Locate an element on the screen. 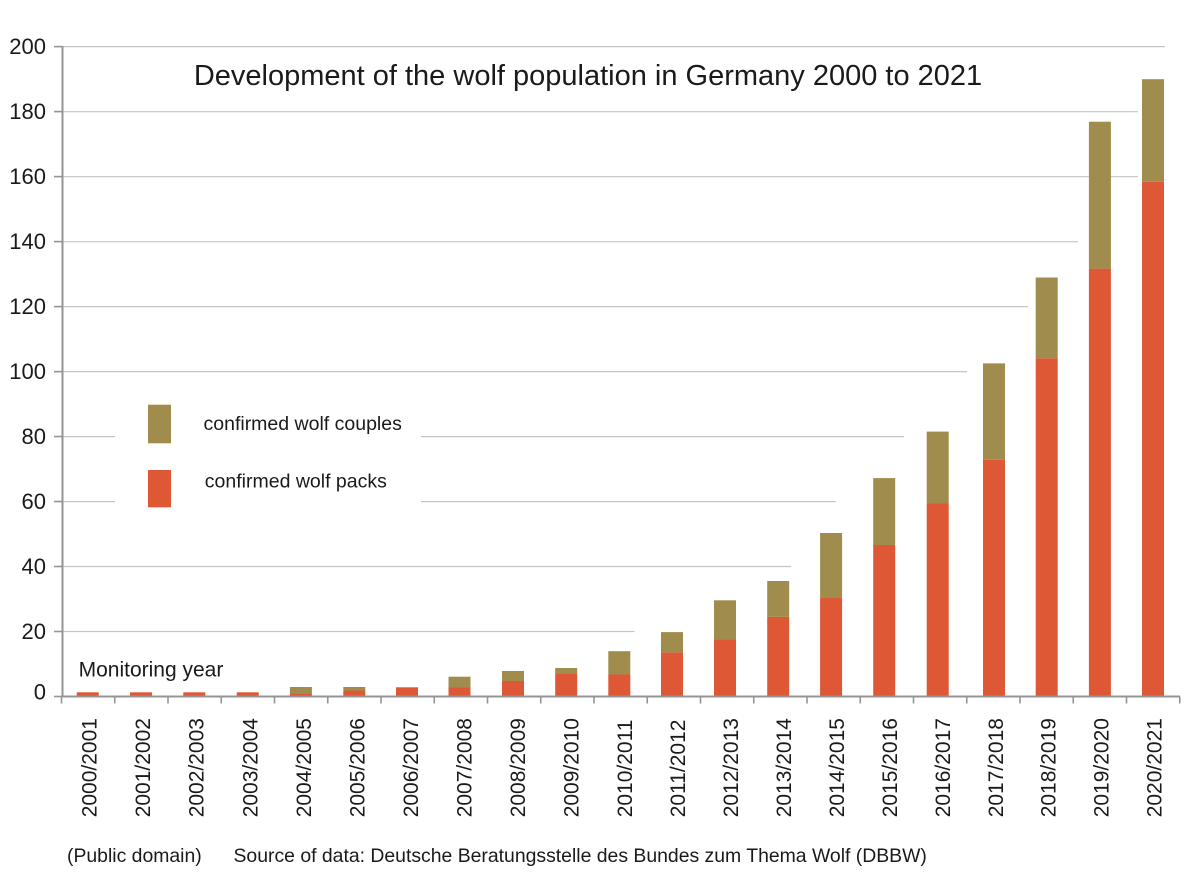 This screenshot has width=1200, height=892. svg-text: 40 is located at coordinates (34, 566).